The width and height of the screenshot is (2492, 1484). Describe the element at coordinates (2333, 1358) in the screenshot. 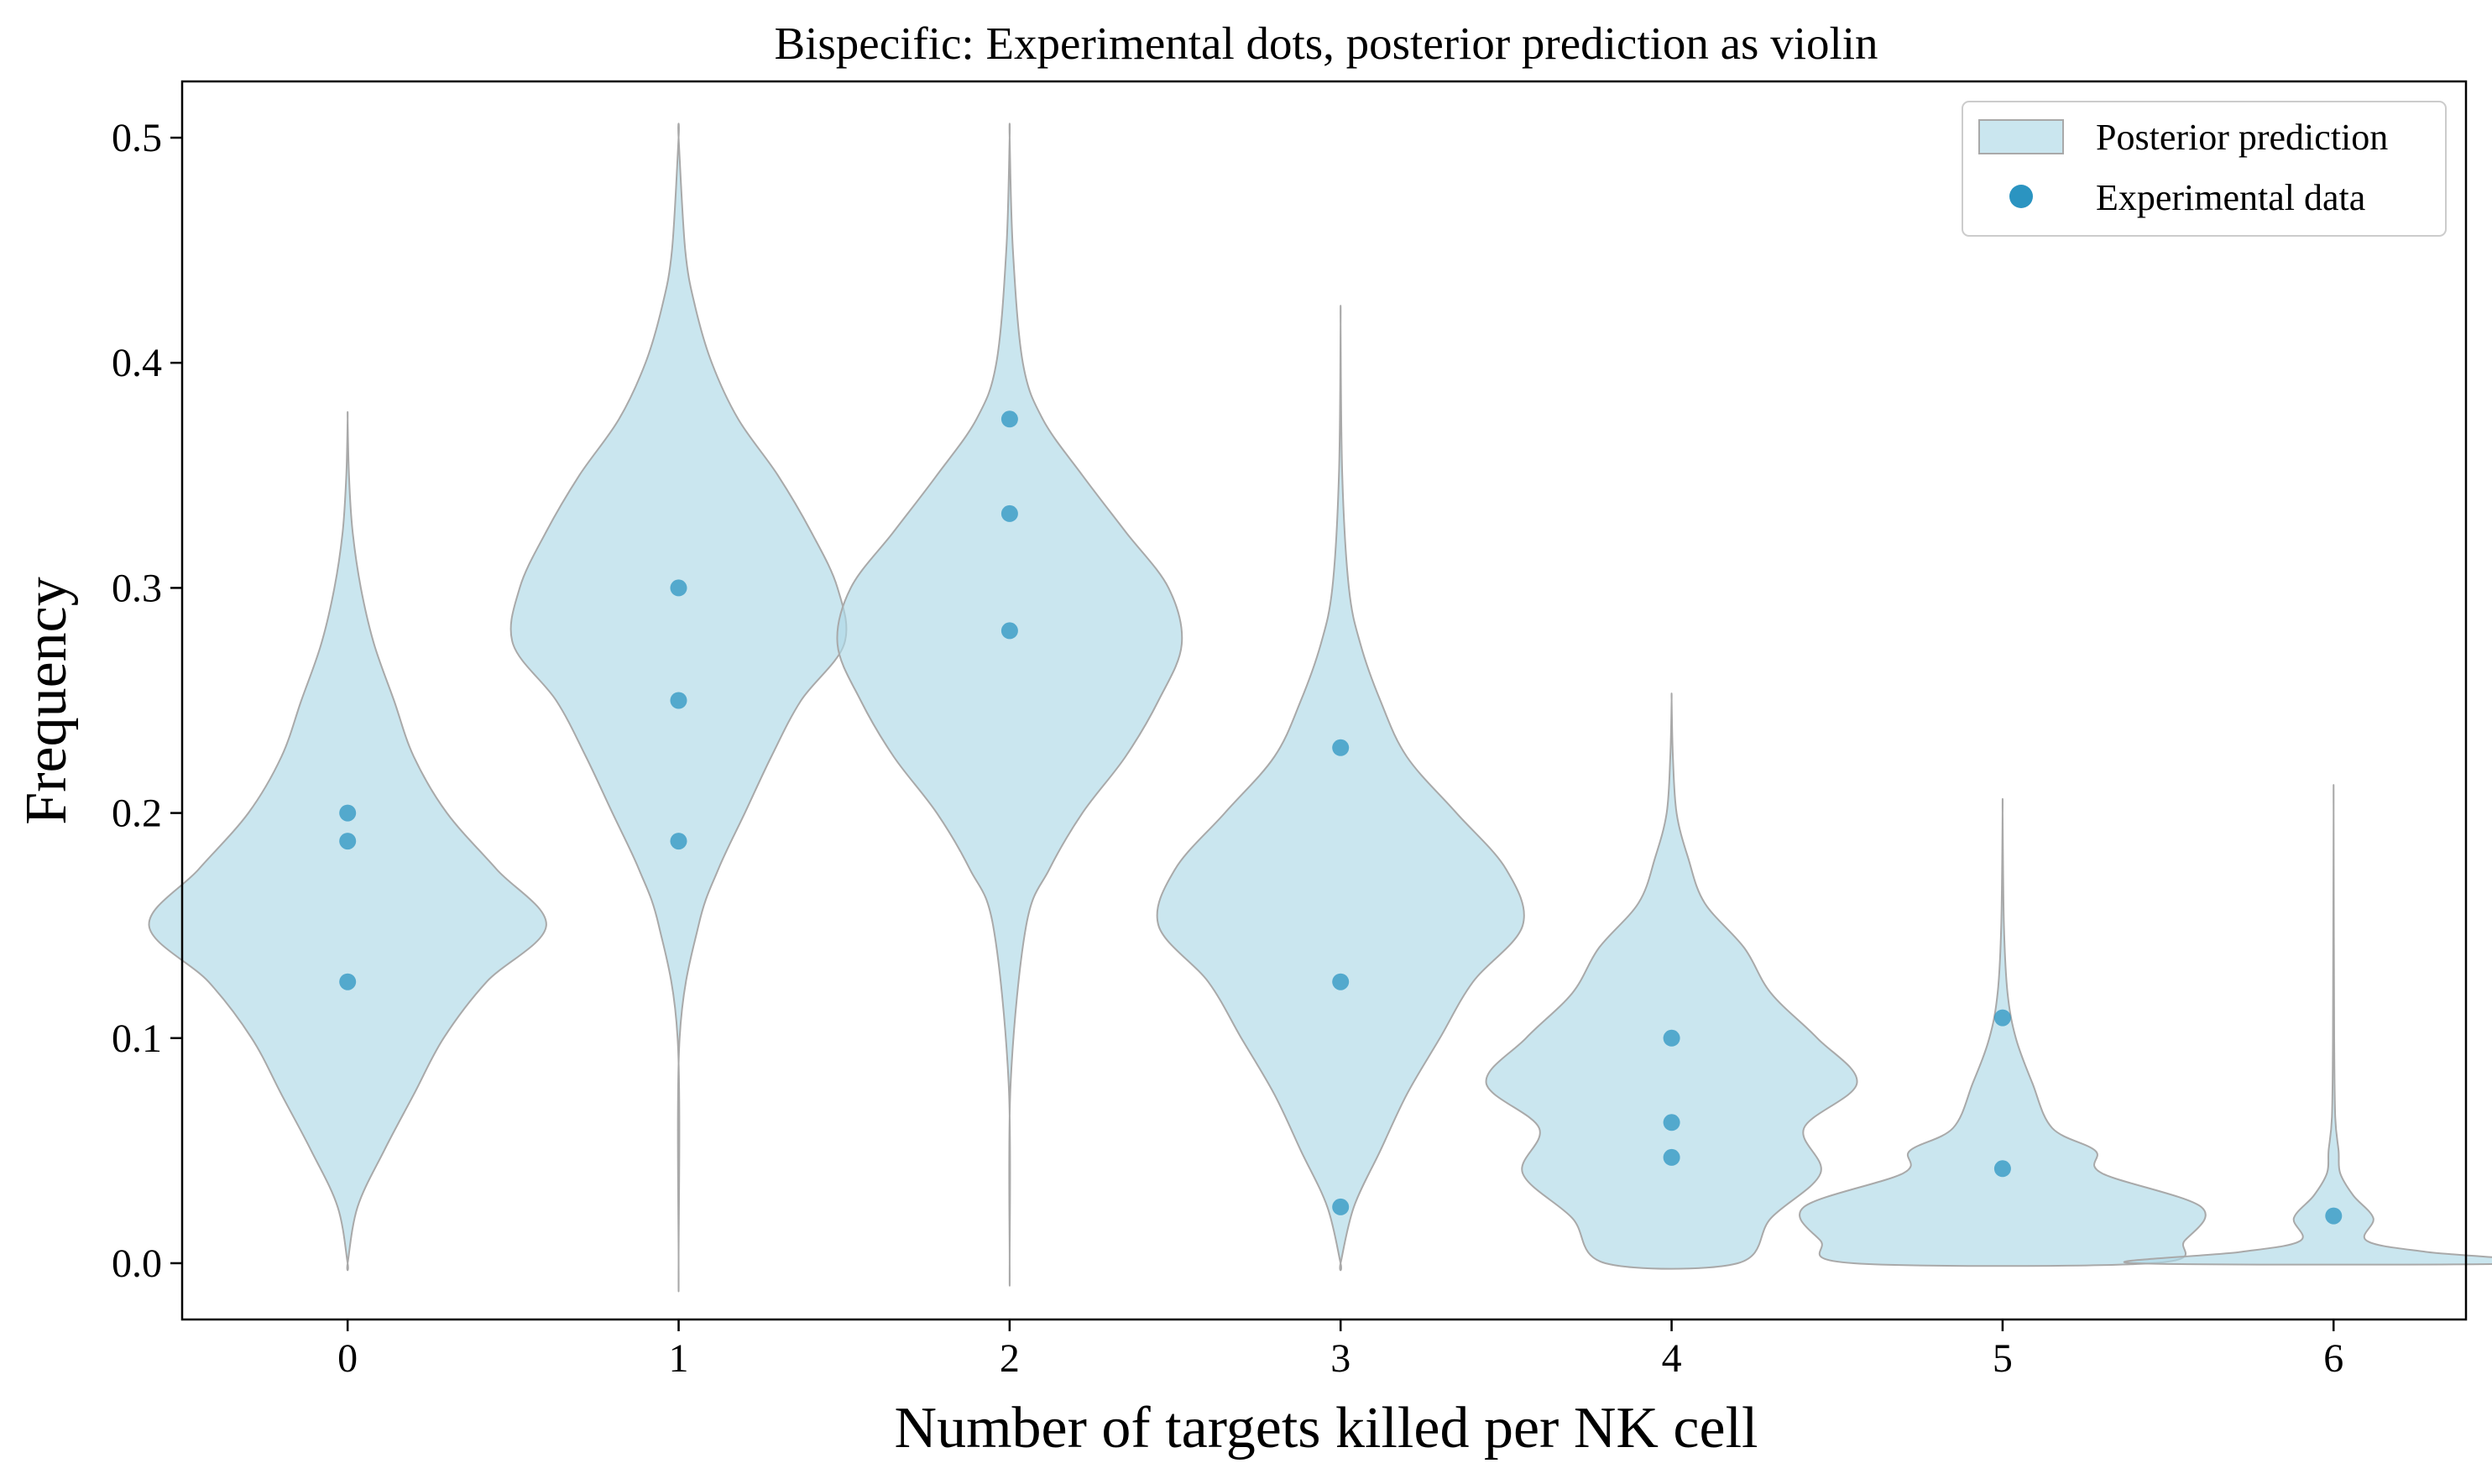

I see `x-tick-label: 6` at that location.